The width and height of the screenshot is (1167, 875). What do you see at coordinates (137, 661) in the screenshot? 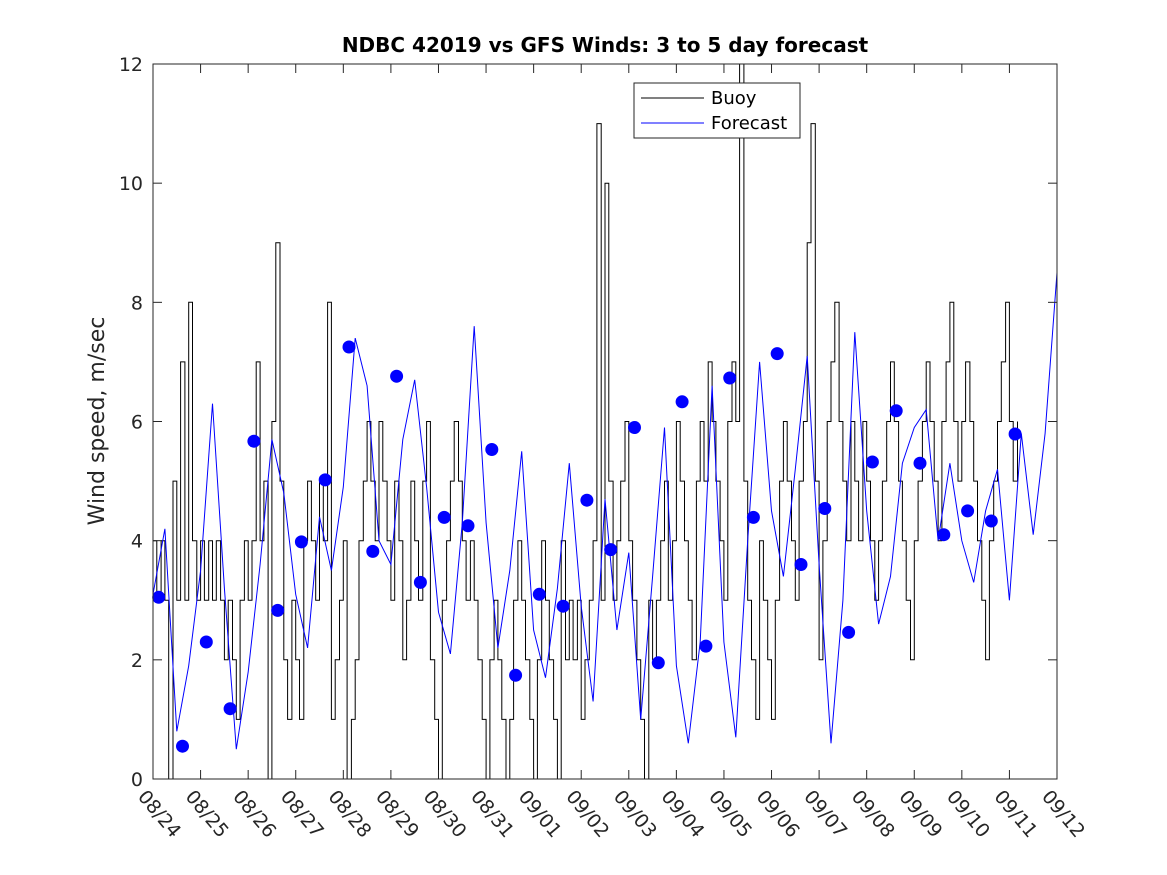
I see `y-tick-label: 2` at bounding box center [137, 661].